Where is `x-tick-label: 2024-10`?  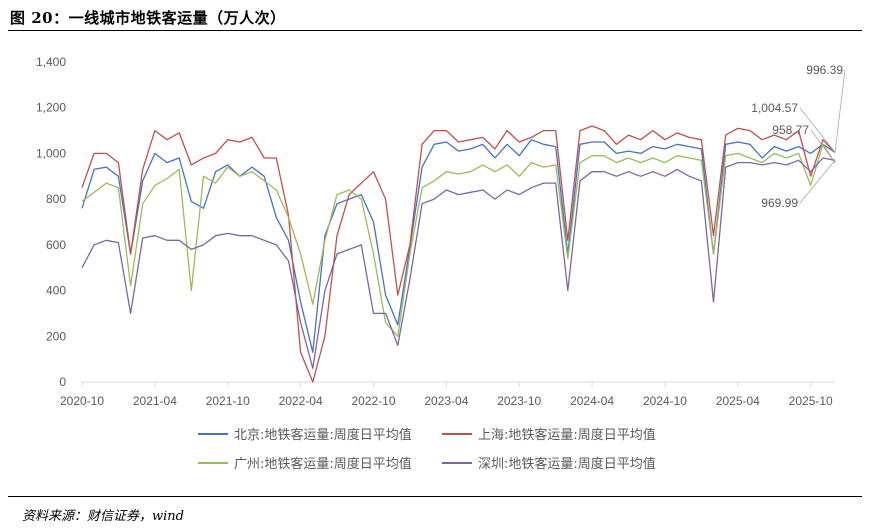 x-tick-label: 2024-10 is located at coordinates (665, 401).